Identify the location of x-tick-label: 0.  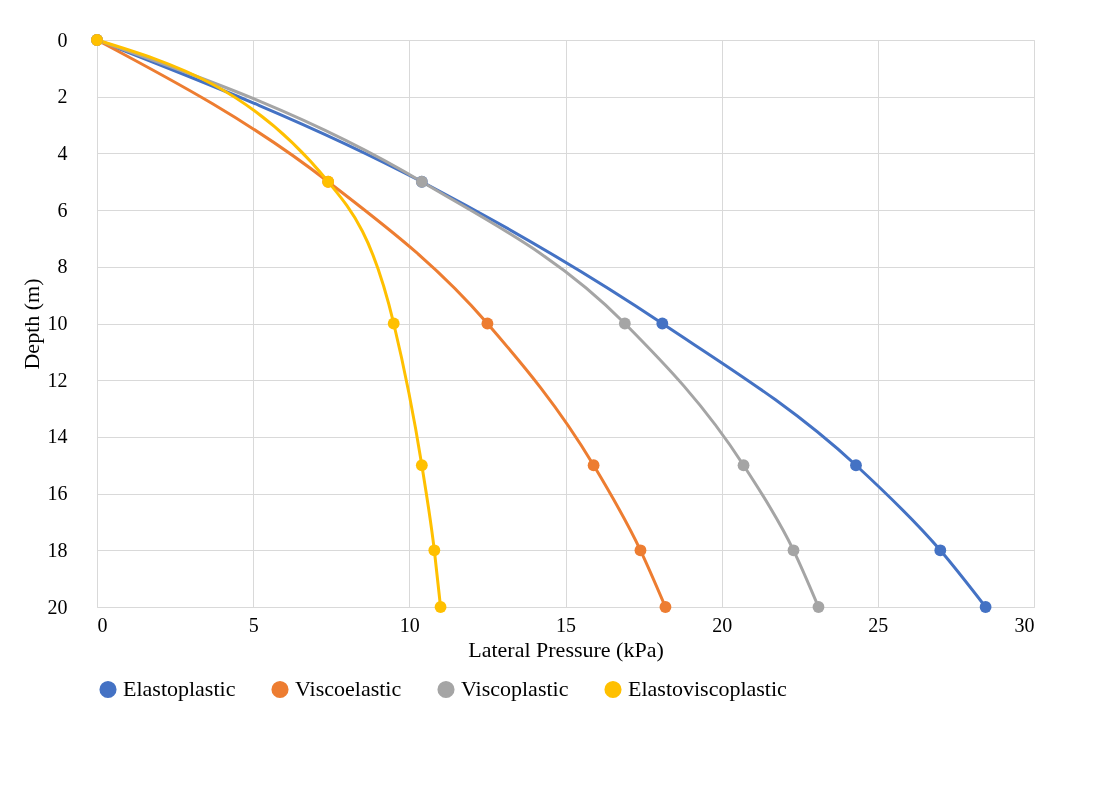
(102, 624).